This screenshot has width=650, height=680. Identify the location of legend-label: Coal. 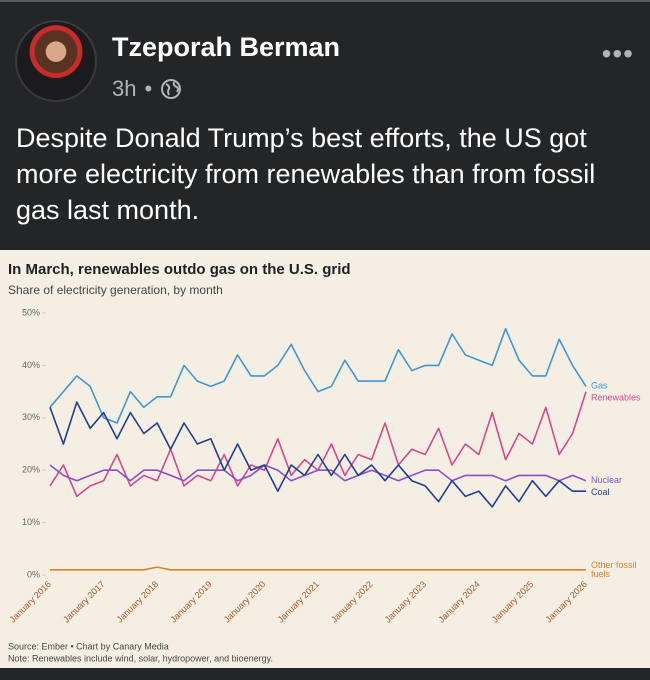
(600, 492).